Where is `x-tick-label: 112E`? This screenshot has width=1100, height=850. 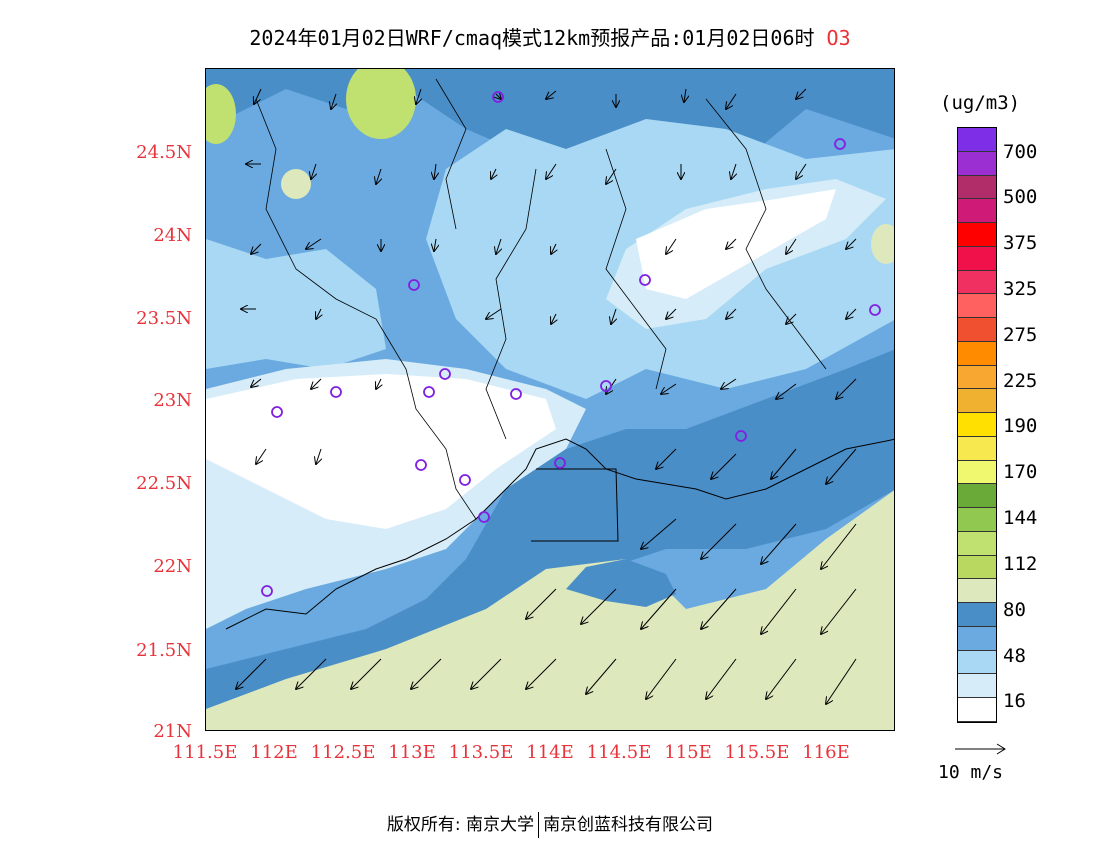
x-tick-label: 112E is located at coordinates (274, 752).